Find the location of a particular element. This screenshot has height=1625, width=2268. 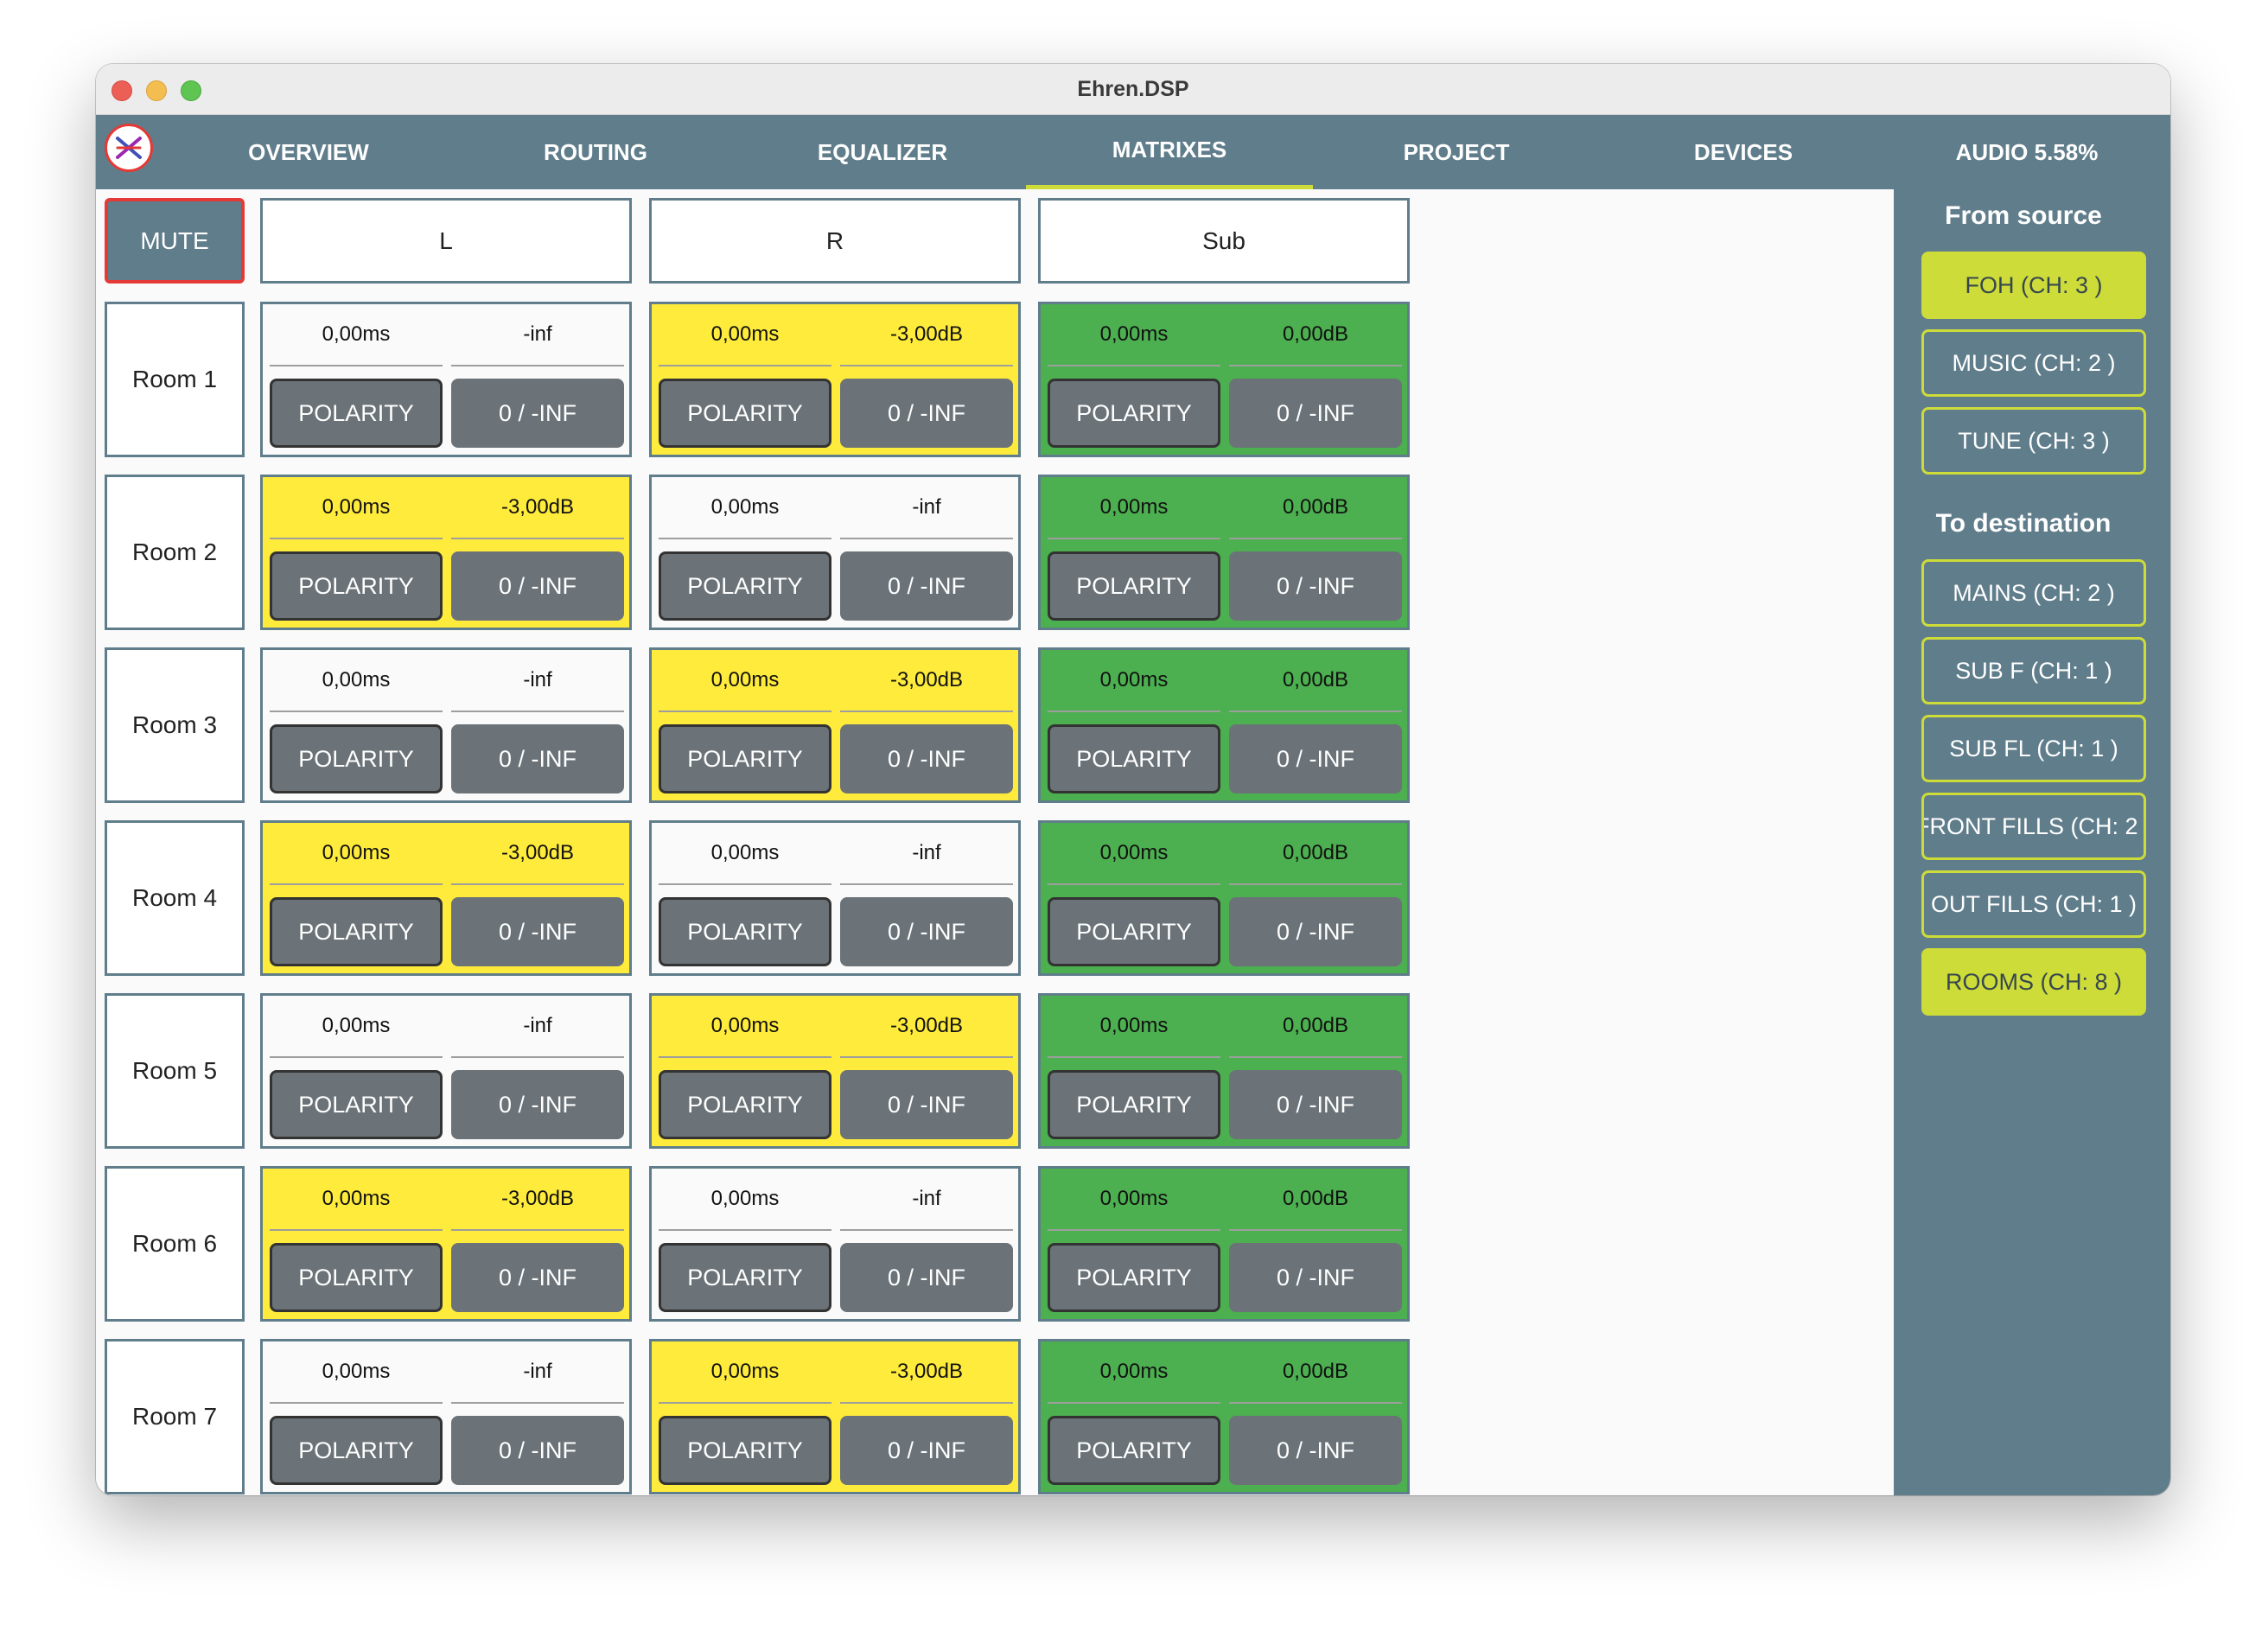

source-button: MUSIC (CH: 2 ) is located at coordinates (2034, 363).